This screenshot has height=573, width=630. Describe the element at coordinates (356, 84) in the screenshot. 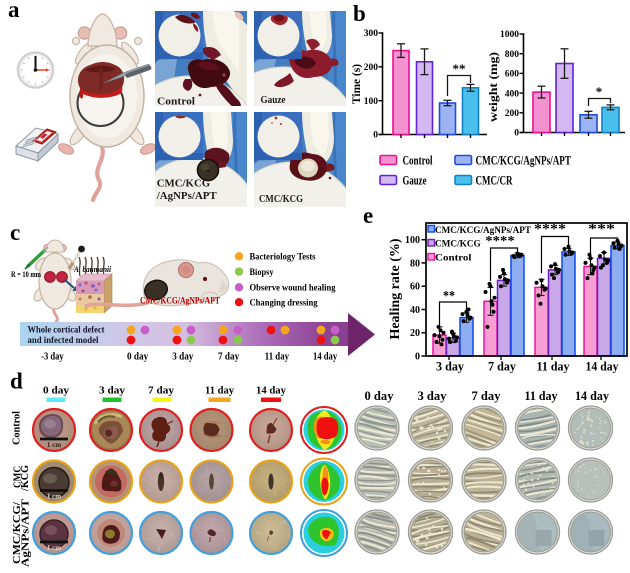

I see `svg-text: Time (s)` at that location.